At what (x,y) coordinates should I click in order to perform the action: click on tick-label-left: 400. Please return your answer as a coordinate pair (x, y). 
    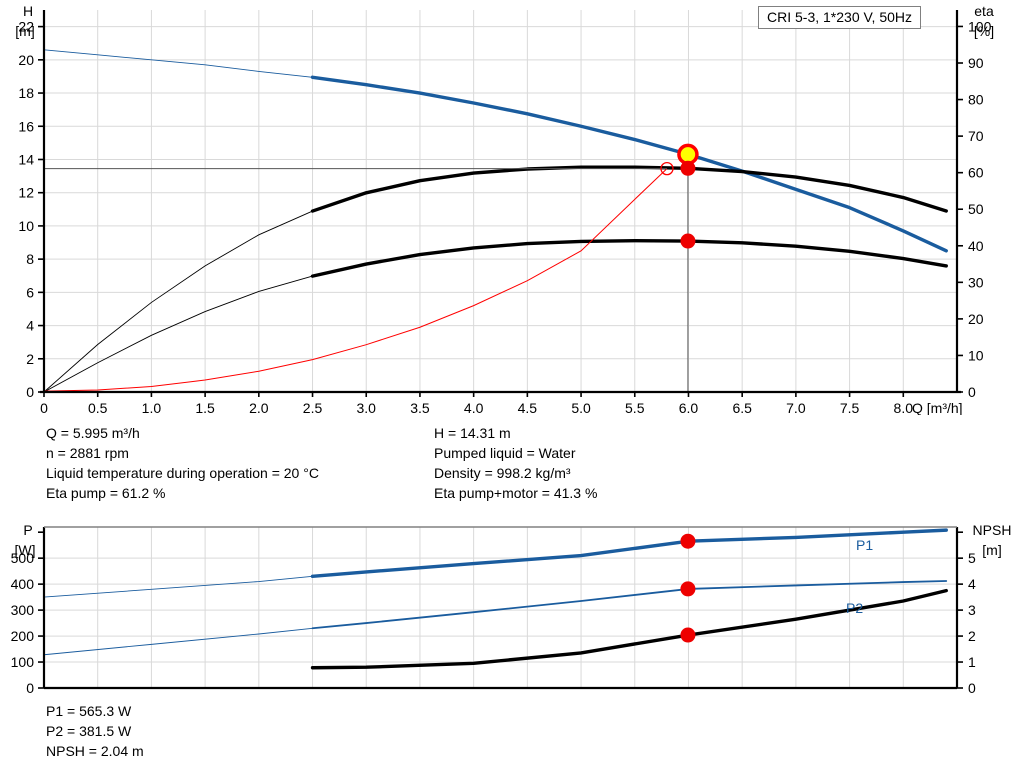
    Looking at the image, I should click on (23, 584).